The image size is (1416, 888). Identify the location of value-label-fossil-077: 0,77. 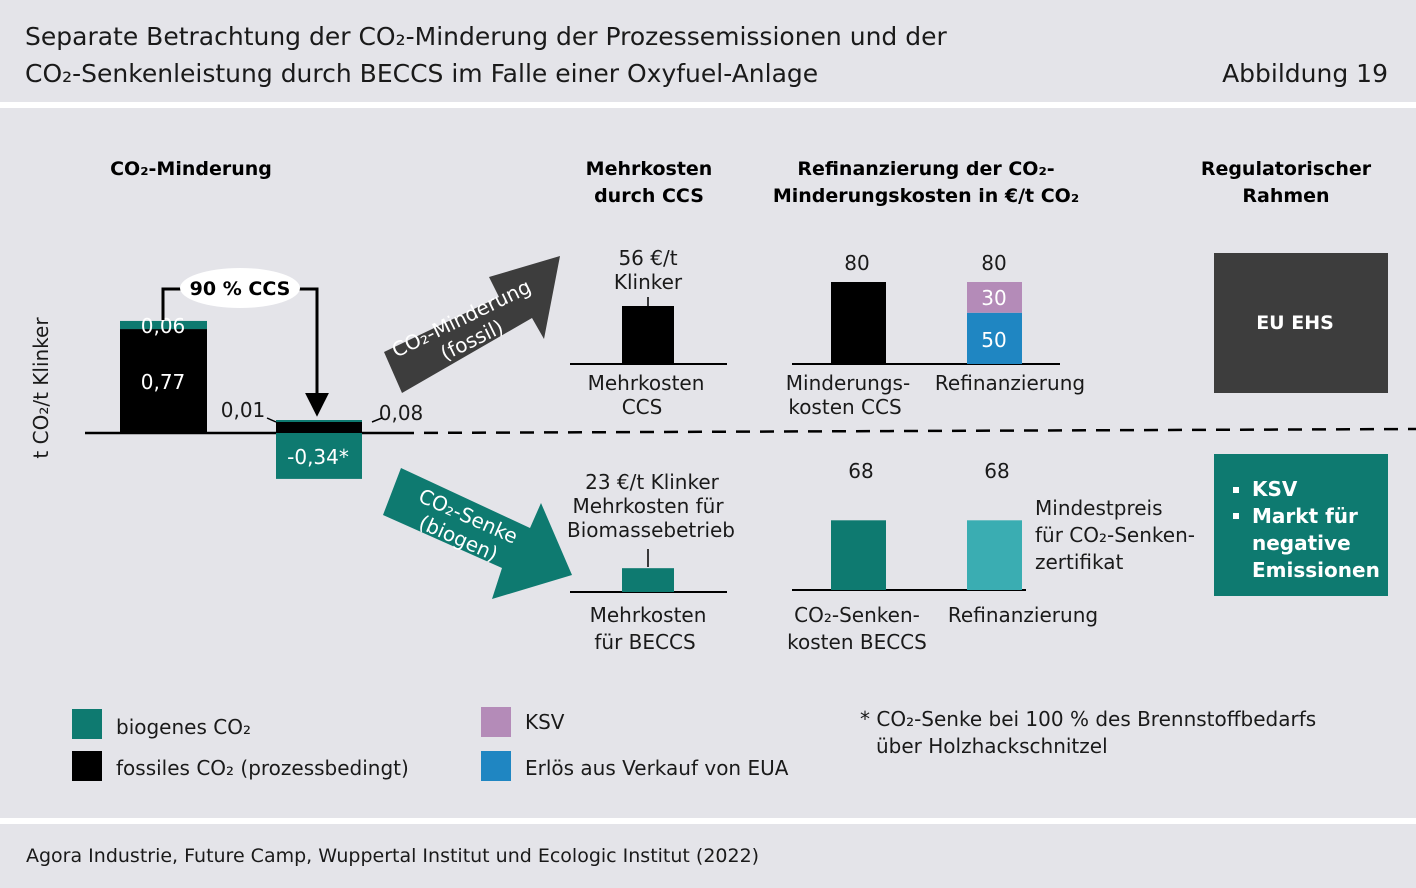
(163, 382).